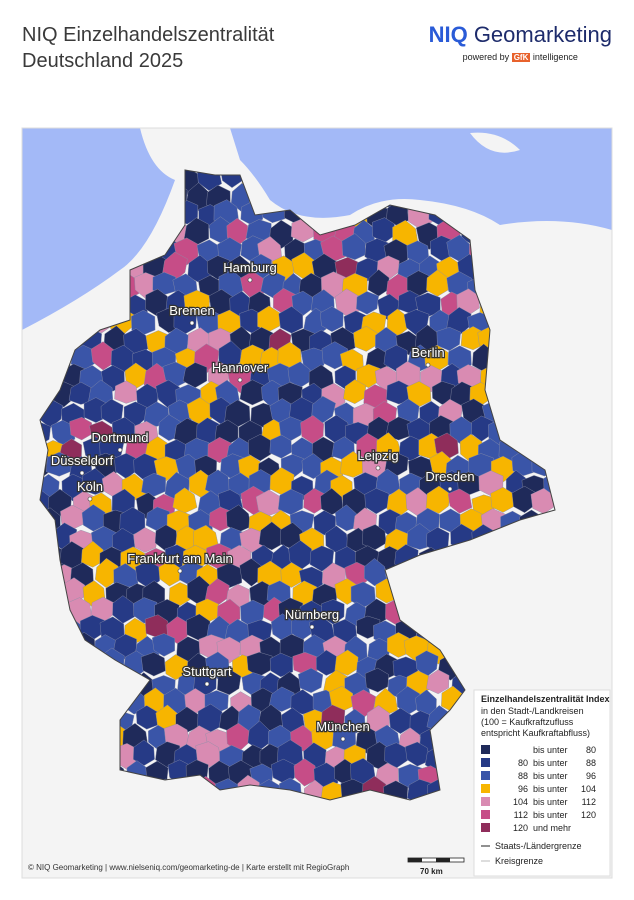 The image size is (634, 900). I want to click on legend-from: 104, so click(520, 802).